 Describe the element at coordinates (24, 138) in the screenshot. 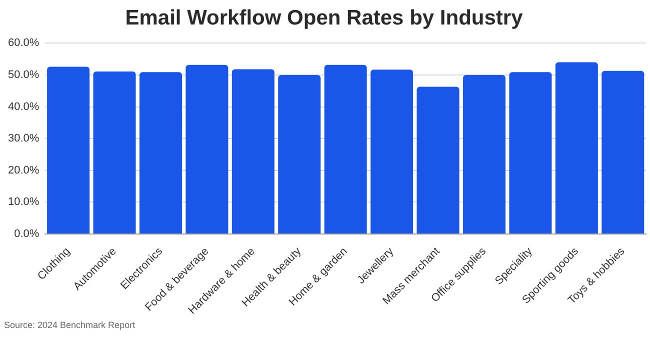

I see `y-tick-label: 30.0%` at that location.